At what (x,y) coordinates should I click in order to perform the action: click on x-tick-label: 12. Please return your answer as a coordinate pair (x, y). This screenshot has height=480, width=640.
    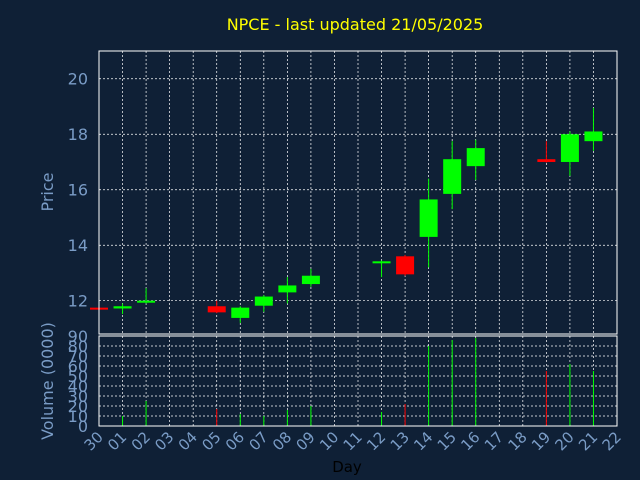
    Looking at the image, I should click on (376, 441).